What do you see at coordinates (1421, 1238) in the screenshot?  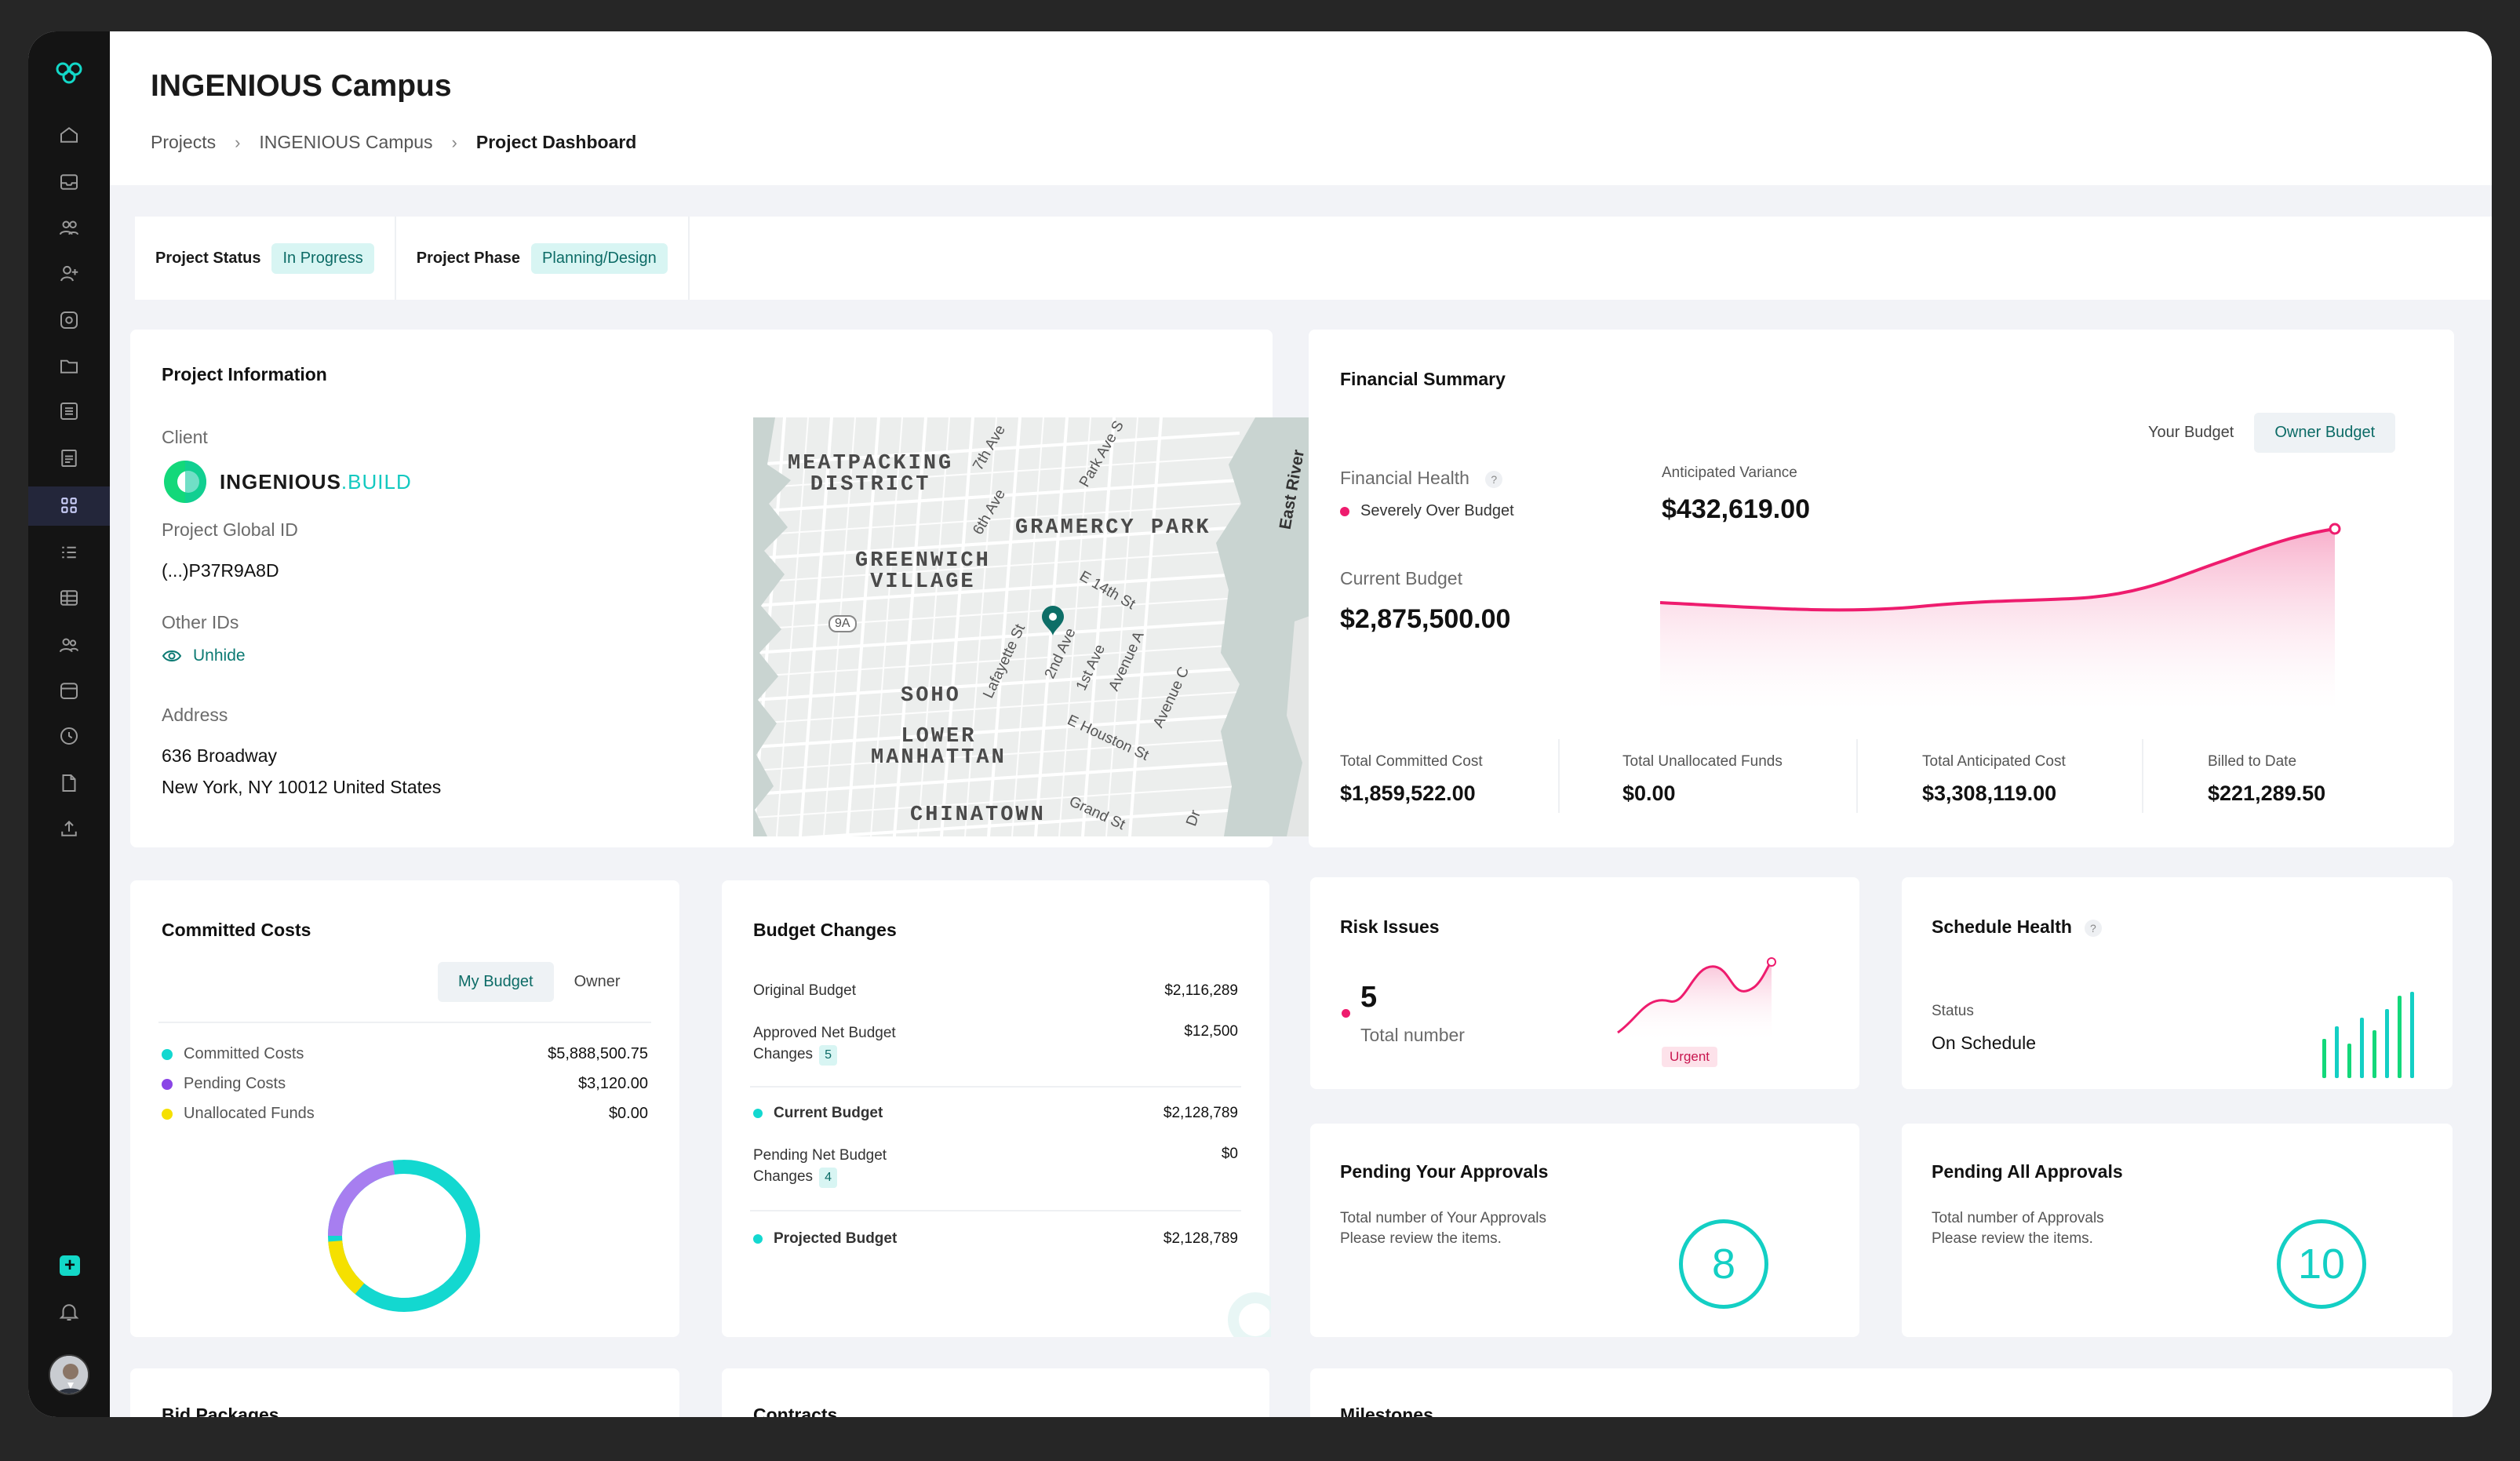 I see `pending-your-line2: Please review the items.` at bounding box center [1421, 1238].